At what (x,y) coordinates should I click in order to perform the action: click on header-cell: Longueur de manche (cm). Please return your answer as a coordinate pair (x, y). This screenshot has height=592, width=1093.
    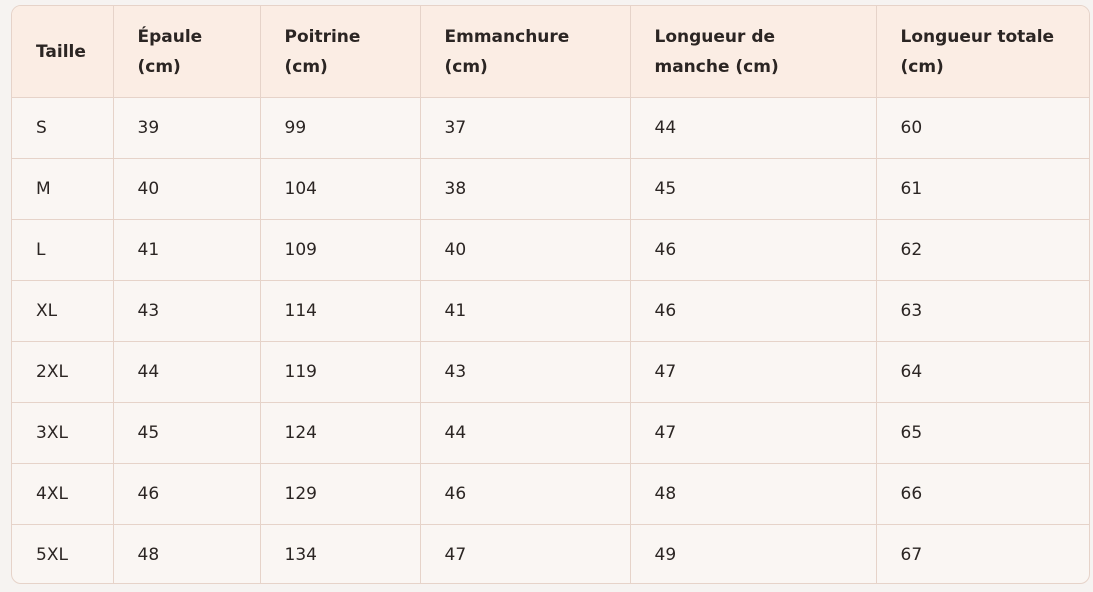
    Looking at the image, I should click on (753, 52).